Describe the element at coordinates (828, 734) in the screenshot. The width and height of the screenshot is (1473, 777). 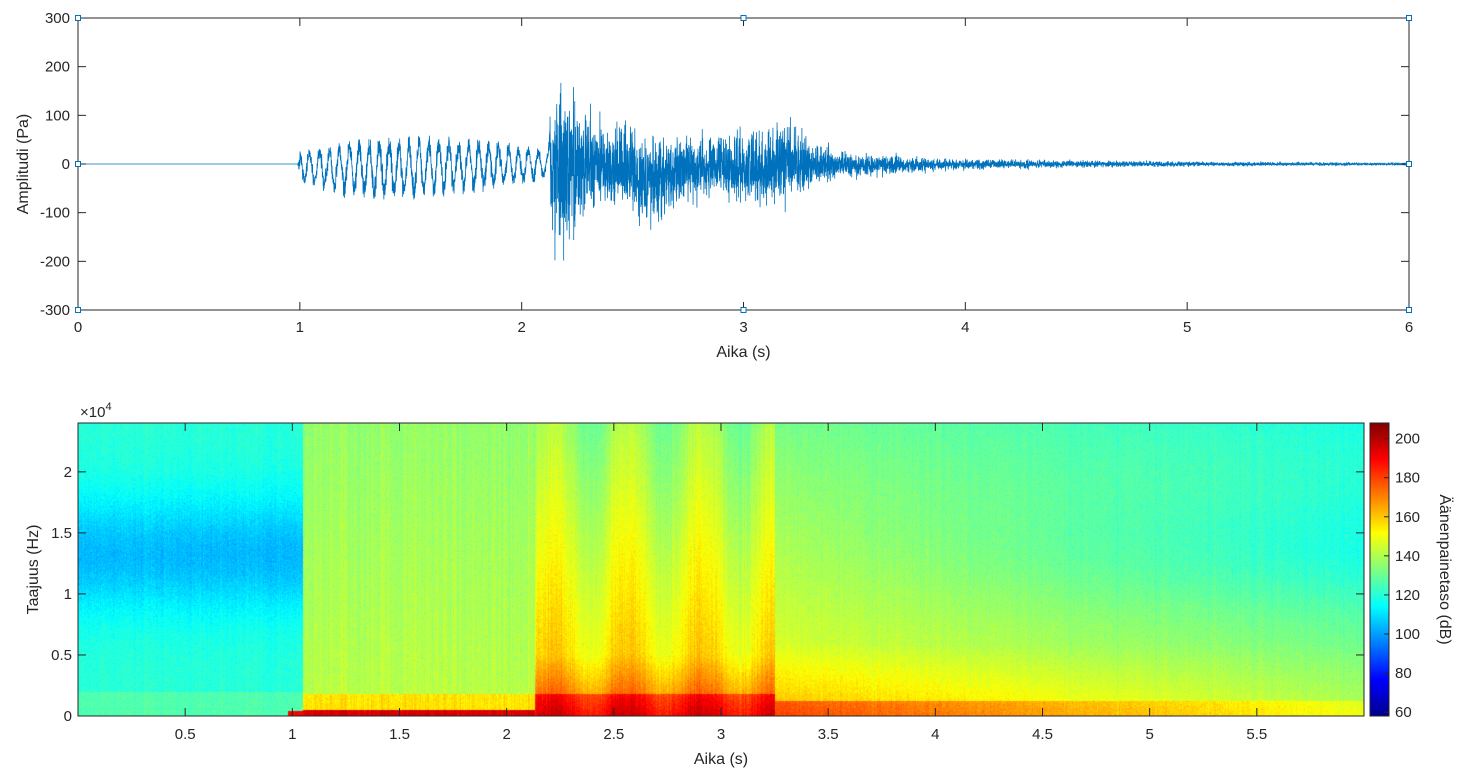
I see `x-tick-label: 3.5` at that location.